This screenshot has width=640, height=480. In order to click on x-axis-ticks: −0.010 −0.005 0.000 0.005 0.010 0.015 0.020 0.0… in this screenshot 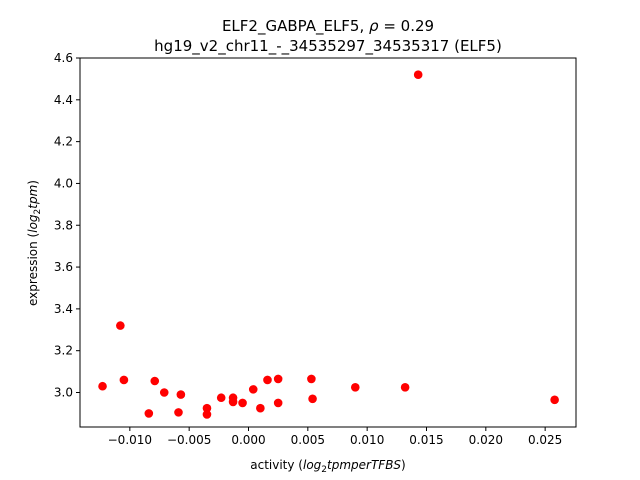, I will do `click(335, 437)`.